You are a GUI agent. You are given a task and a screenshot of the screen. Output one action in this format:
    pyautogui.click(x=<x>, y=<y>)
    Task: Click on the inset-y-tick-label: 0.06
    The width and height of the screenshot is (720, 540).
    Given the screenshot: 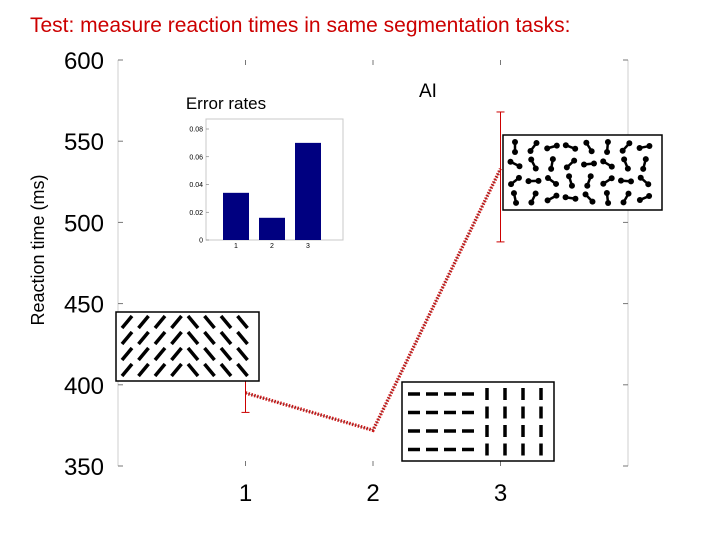 What is the action you would take?
    pyautogui.click(x=196, y=157)
    